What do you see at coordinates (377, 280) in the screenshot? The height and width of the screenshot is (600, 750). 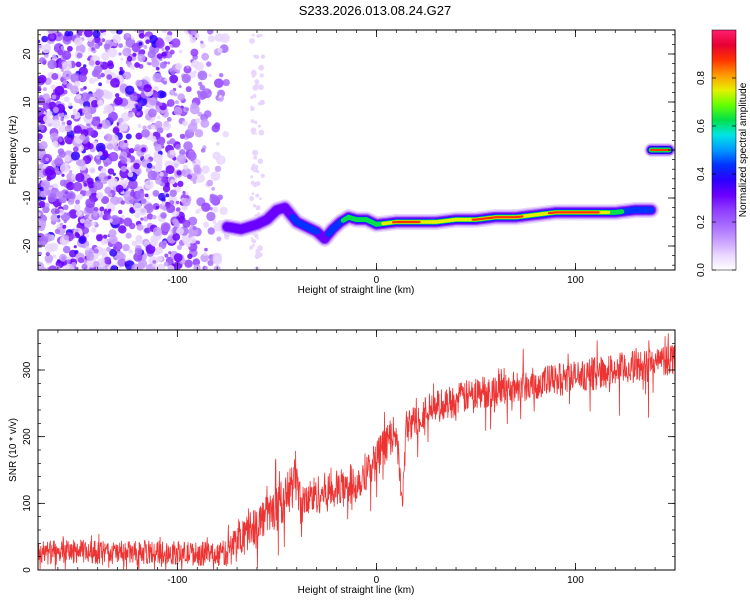 I see `heatmap-x-tick-label: 0` at bounding box center [377, 280].